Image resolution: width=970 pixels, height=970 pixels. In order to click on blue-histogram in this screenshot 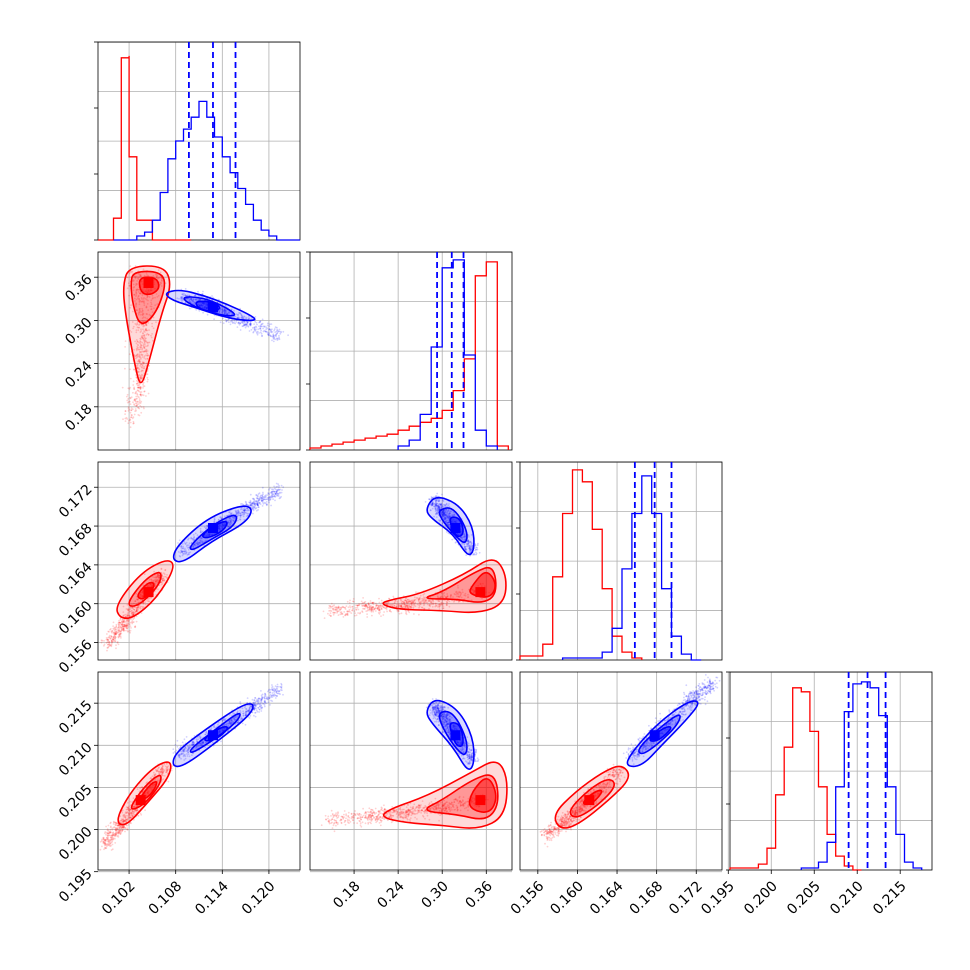, I will do `click(206, 170)`.